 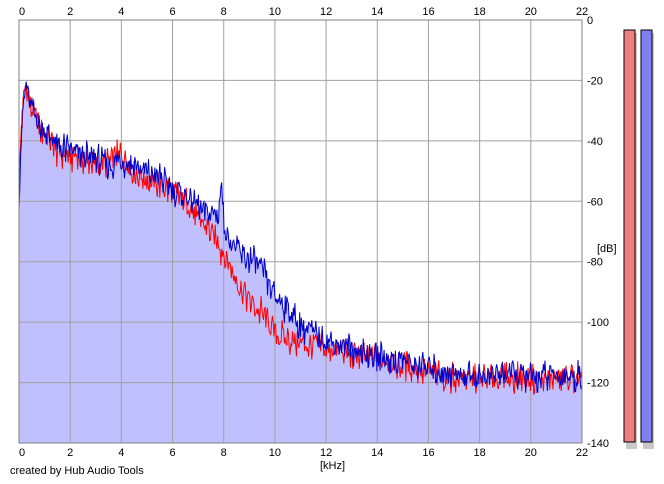 I want to click on level-meters, so click(x=638, y=239).